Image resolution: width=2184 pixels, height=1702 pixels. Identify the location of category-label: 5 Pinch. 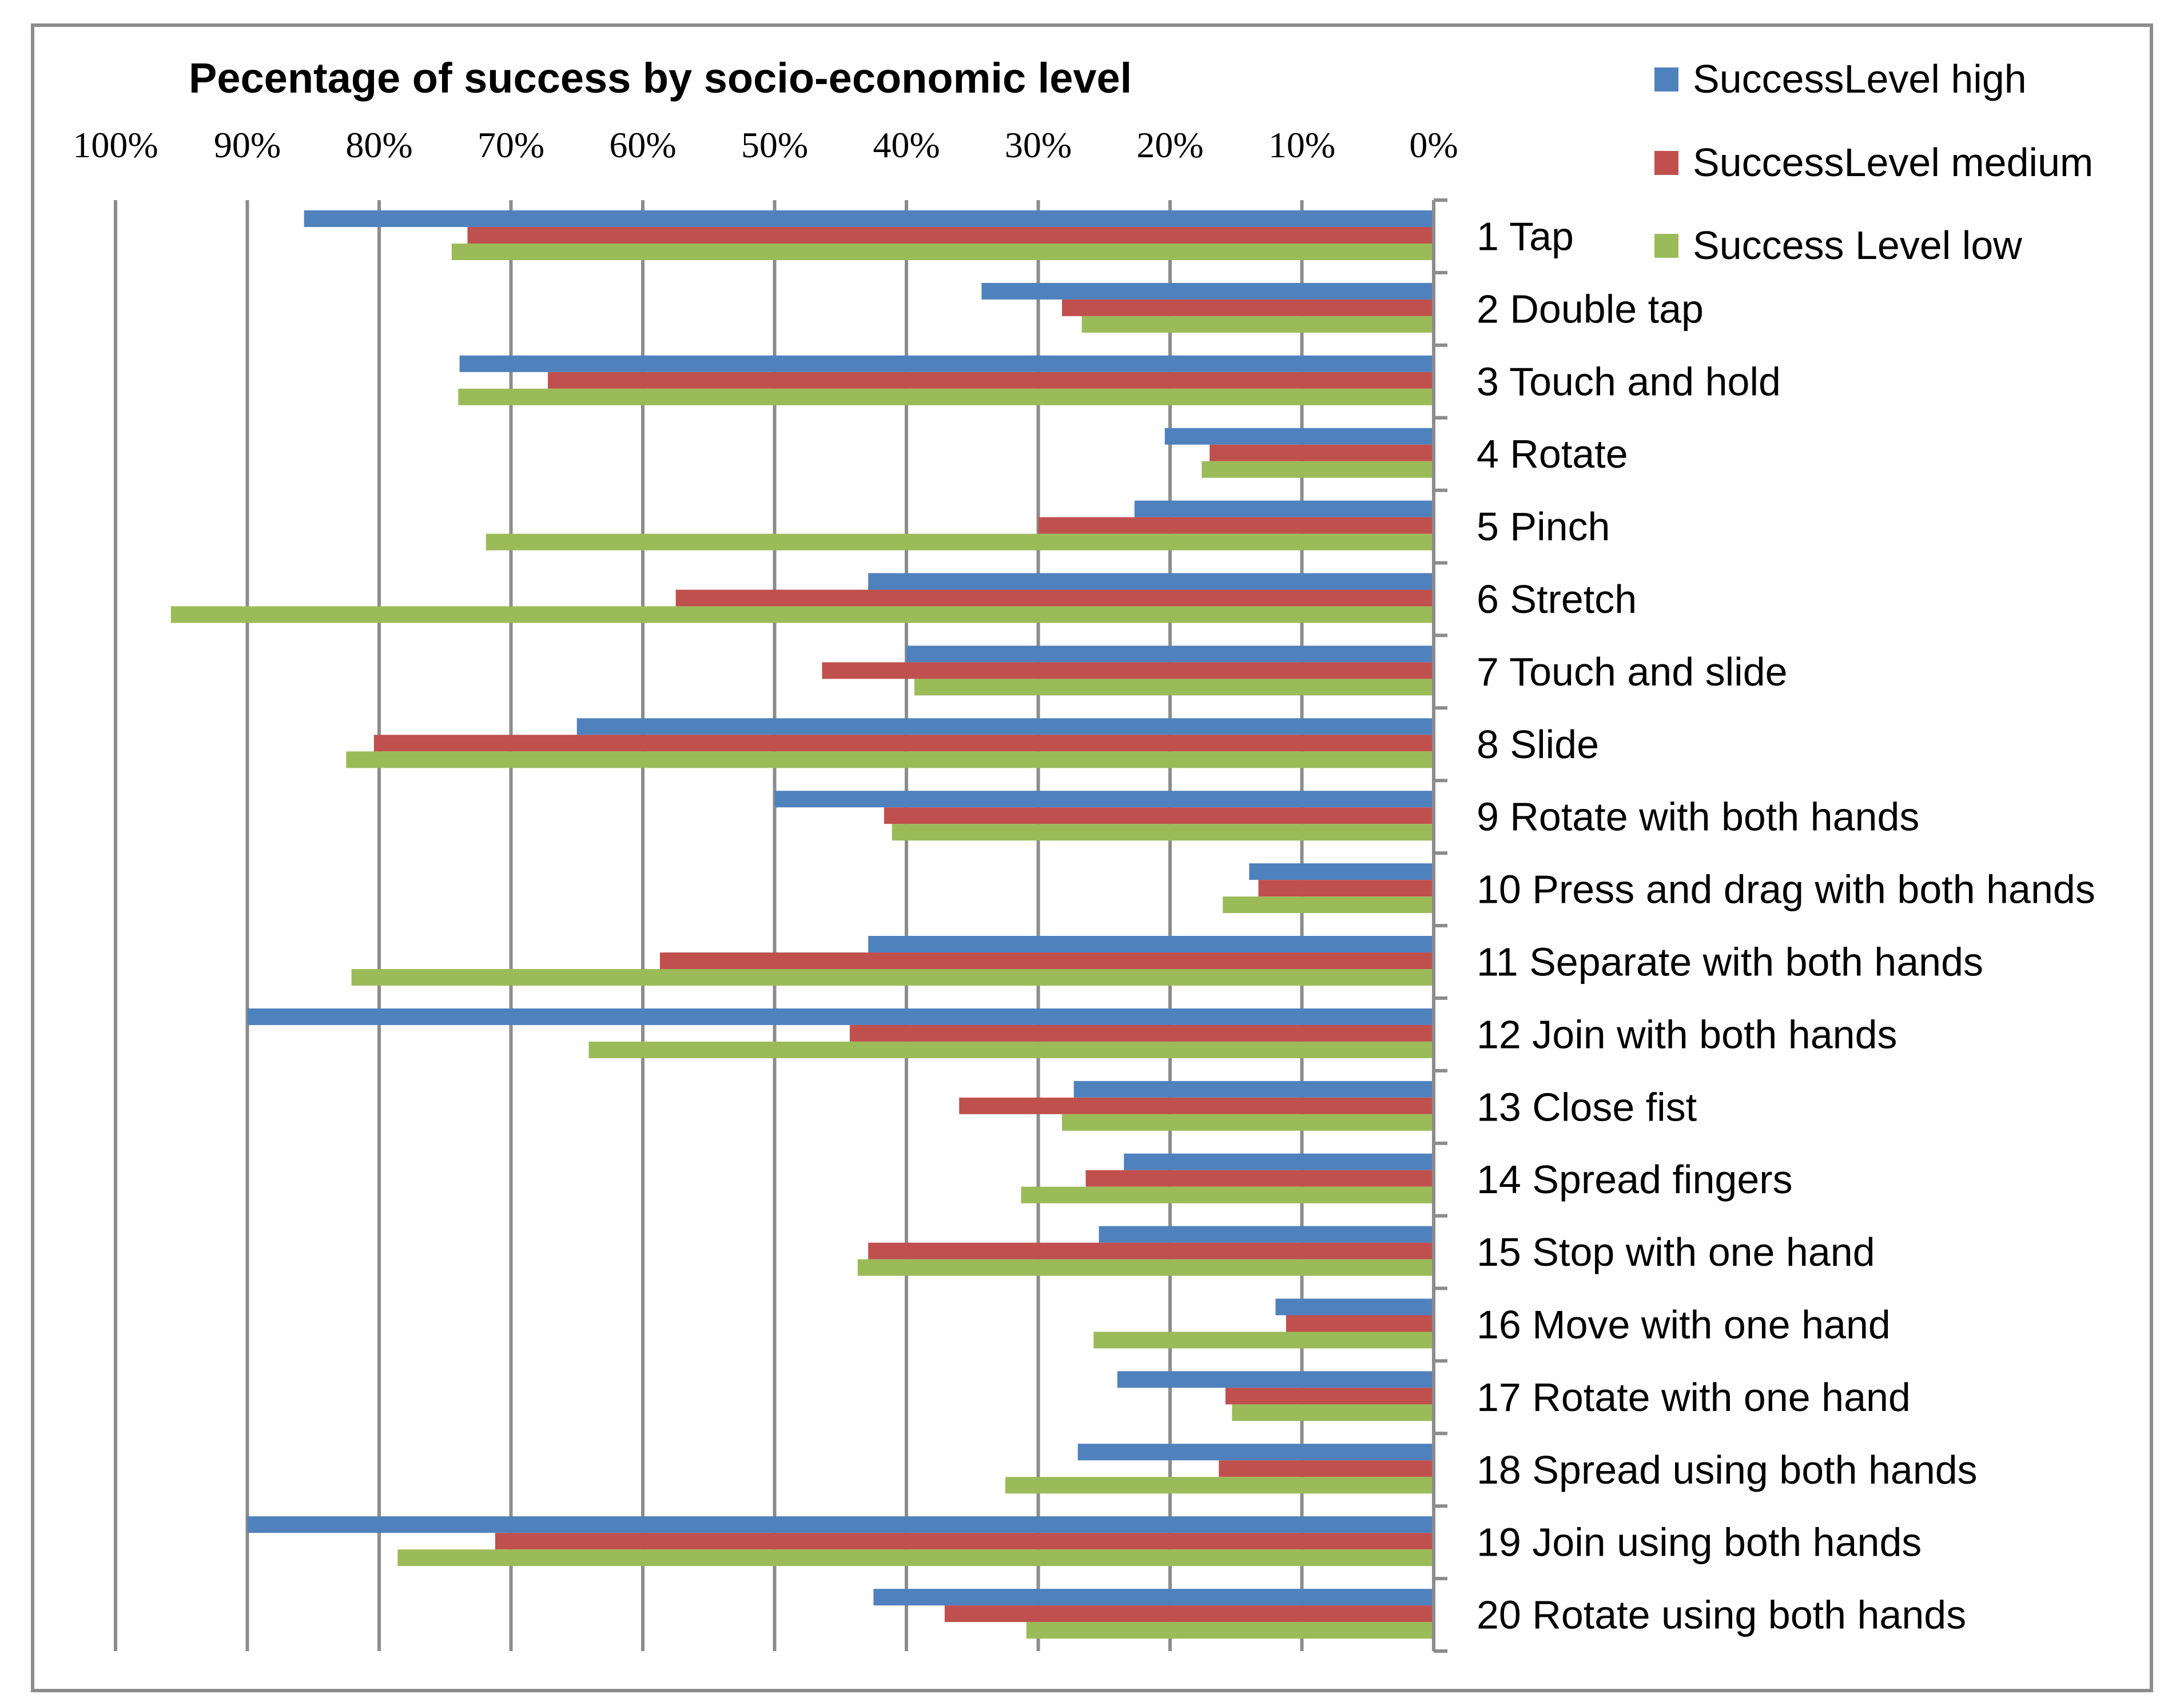
(1543, 526).